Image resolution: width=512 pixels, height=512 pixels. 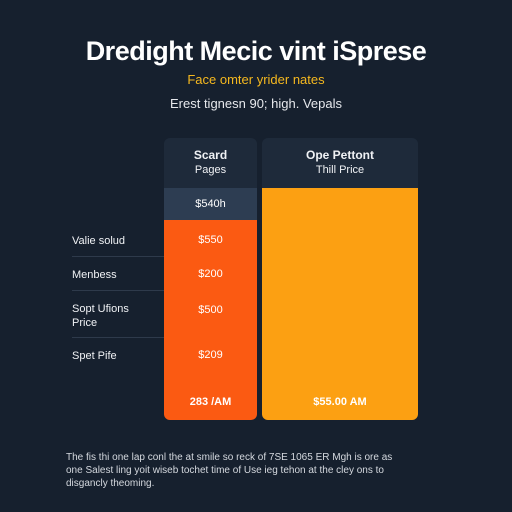 I want to click on plan-subname-left: Pages, so click(x=210, y=170).